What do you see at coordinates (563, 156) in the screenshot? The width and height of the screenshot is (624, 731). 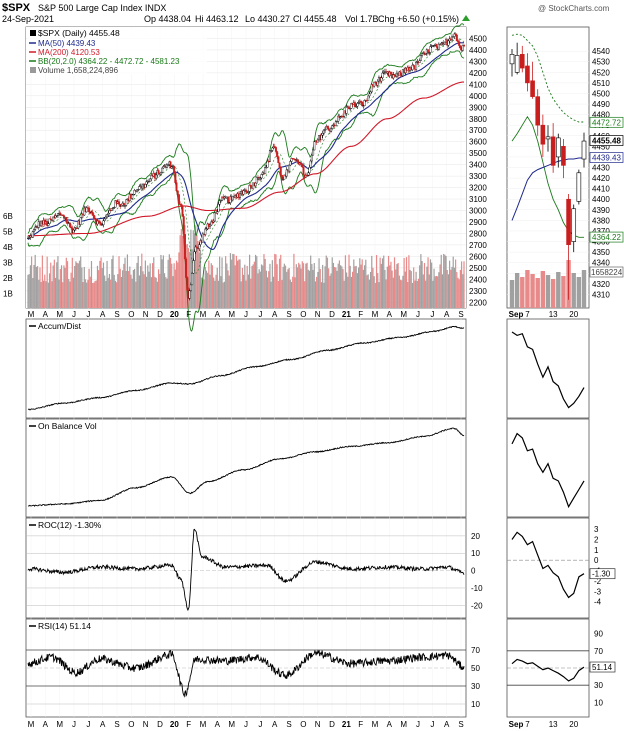 I see `zoom-candle` at bounding box center [563, 156].